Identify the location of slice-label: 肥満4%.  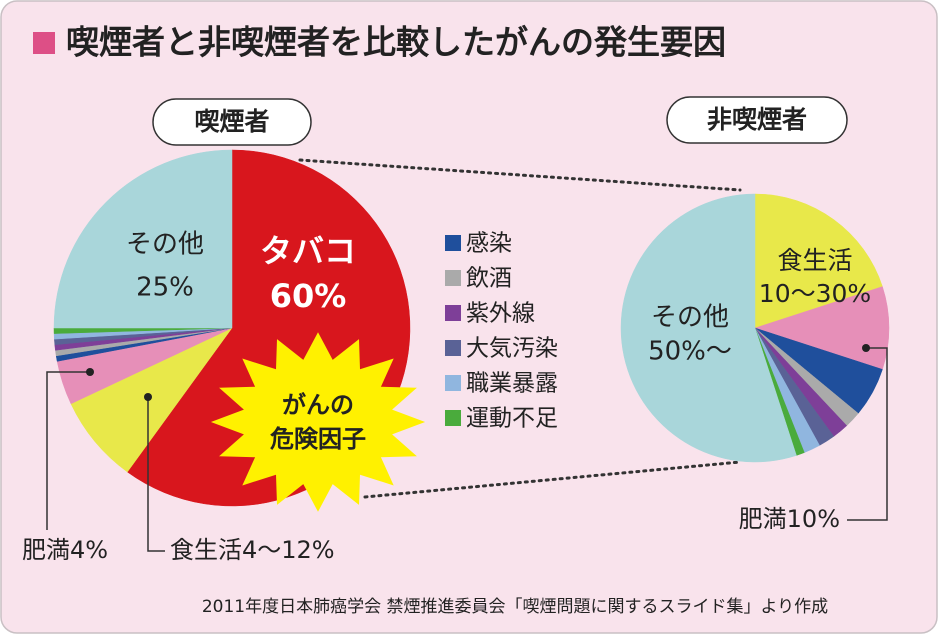
(65, 550).